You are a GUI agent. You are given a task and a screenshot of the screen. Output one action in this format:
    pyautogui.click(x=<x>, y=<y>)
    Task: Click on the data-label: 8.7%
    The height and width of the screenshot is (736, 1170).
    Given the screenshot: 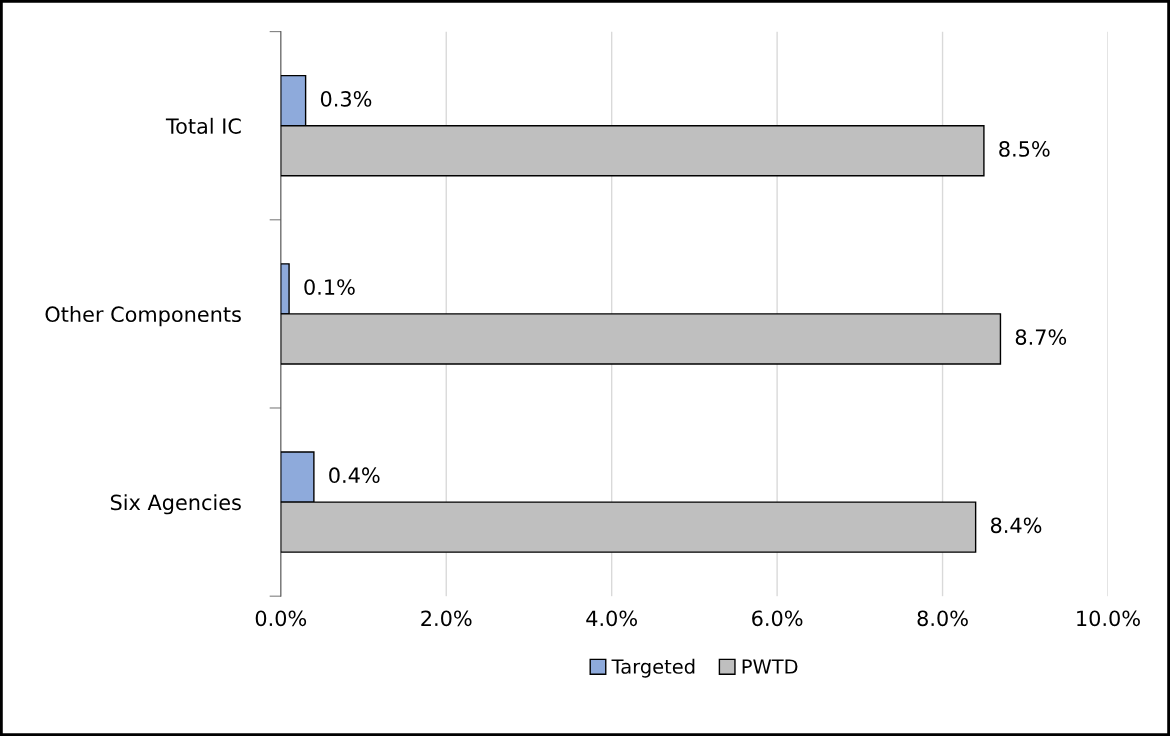 What is the action you would take?
    pyautogui.click(x=1041, y=337)
    